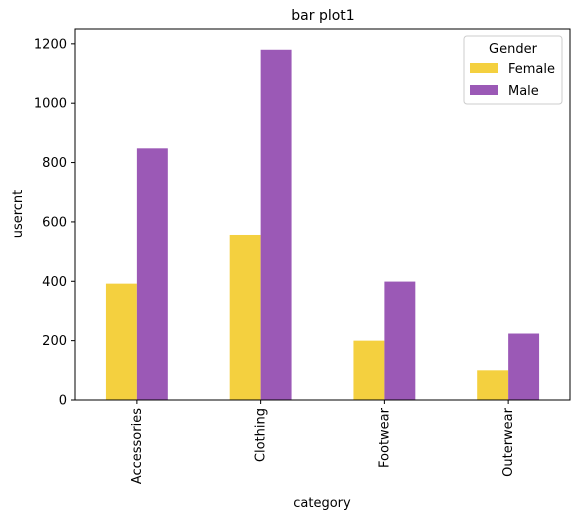 The height and width of the screenshot is (520, 580). What do you see at coordinates (137, 446) in the screenshot?
I see `x-tick-label: Accessories` at bounding box center [137, 446].